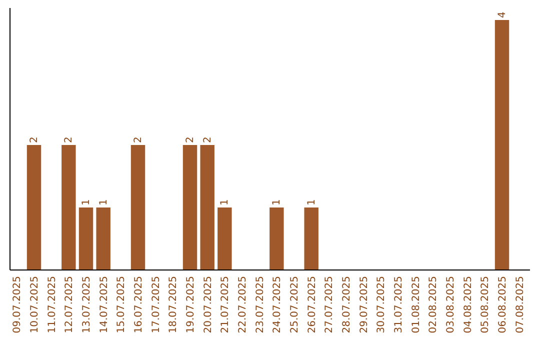  What do you see at coordinates (503, 305) in the screenshot?
I see `x-tick-label: 06.08.2025` at bounding box center [503, 305].